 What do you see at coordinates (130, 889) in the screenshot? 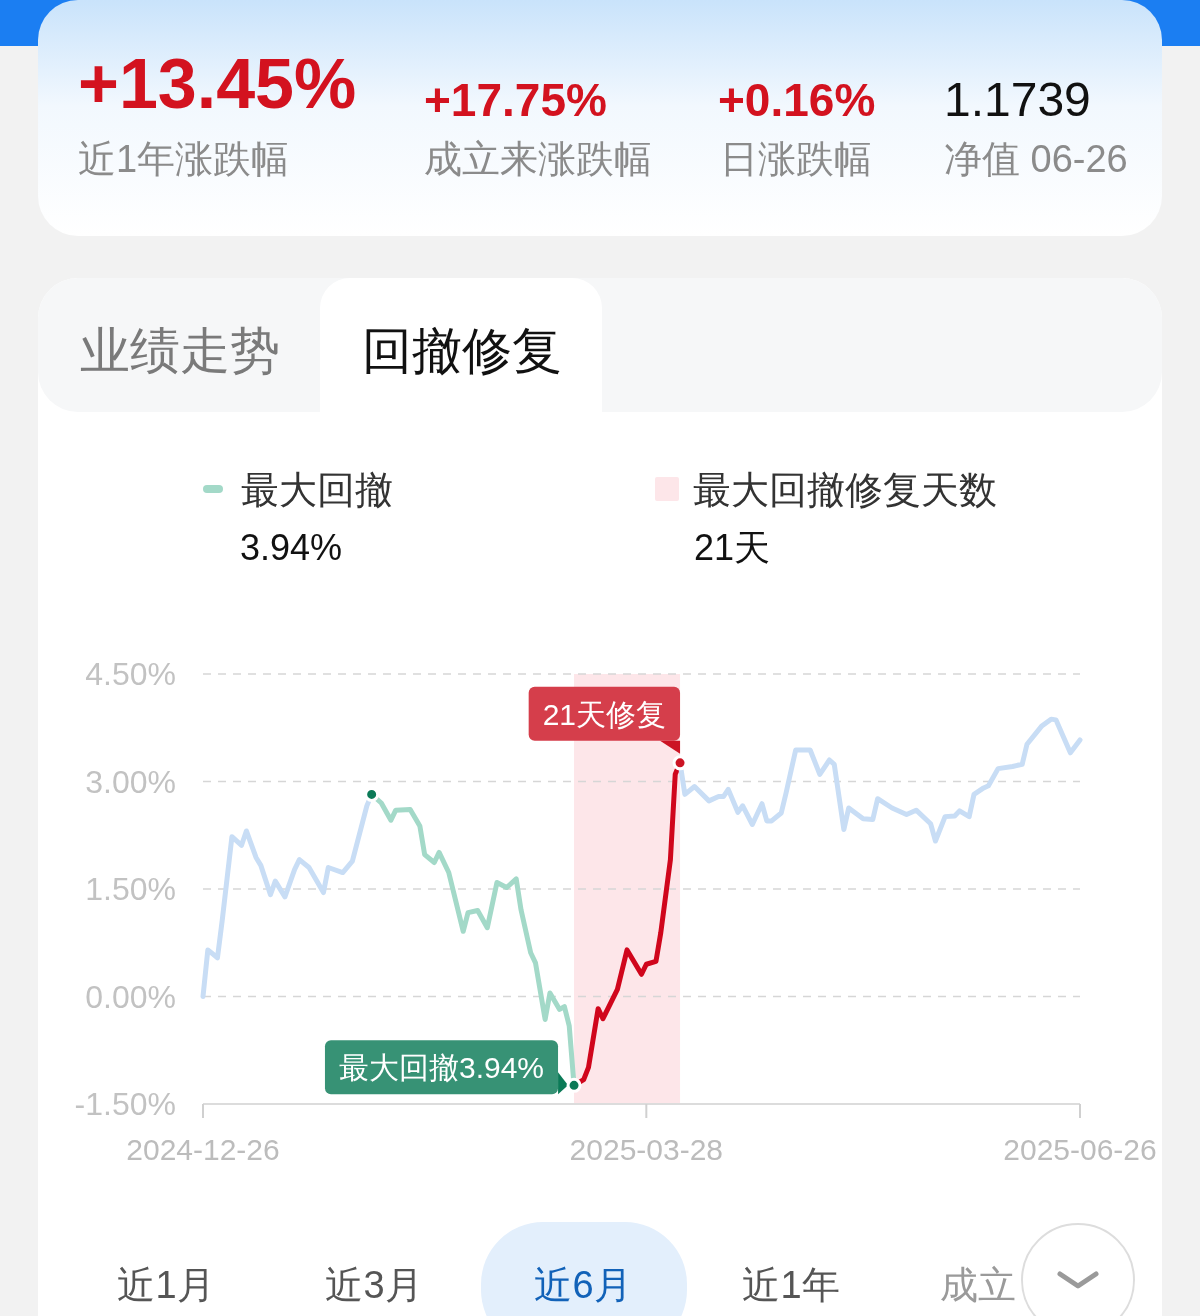
I see `y-tick-label: 1.50%` at bounding box center [130, 889].